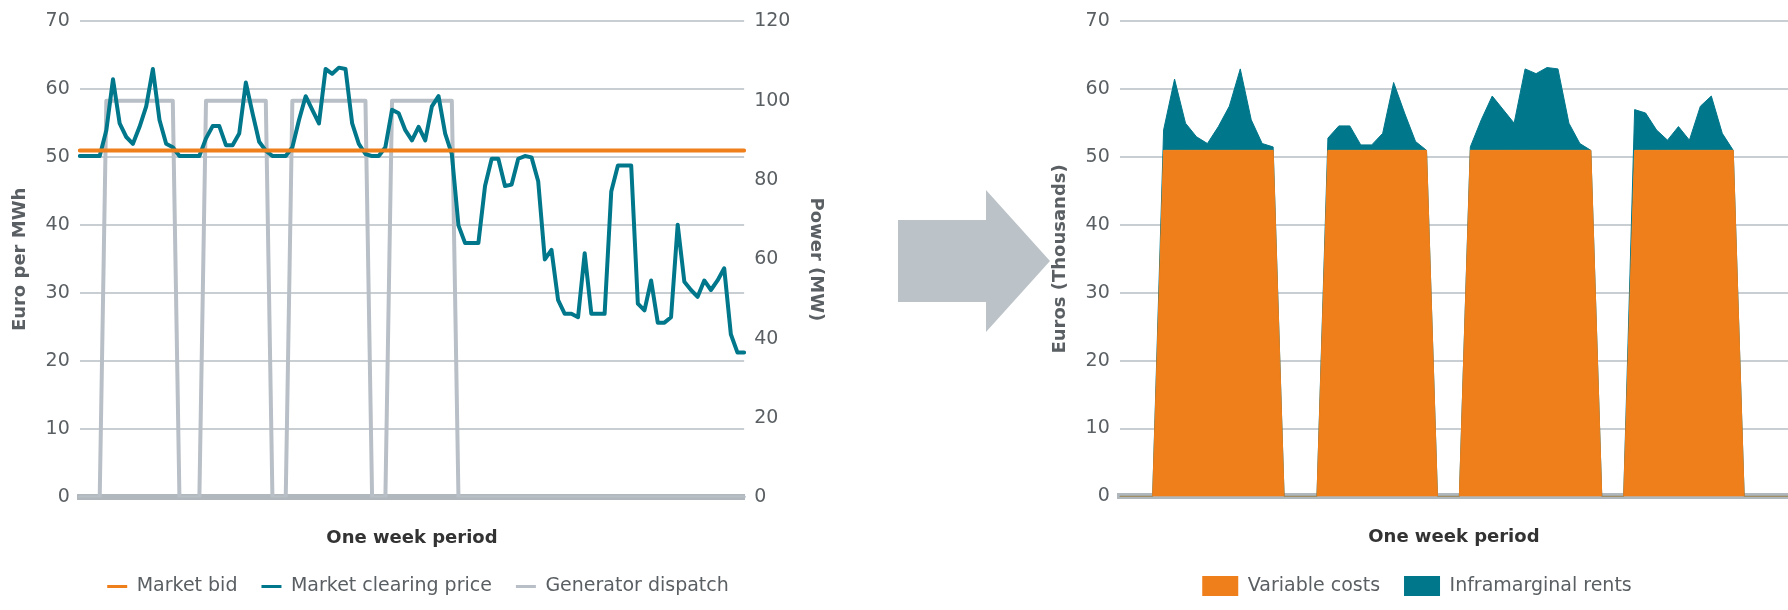 The width and height of the screenshot is (1788, 610). What do you see at coordinates (1059, 259) in the screenshot?
I see `y-axis-title: Euros (Thousands)` at bounding box center [1059, 259].